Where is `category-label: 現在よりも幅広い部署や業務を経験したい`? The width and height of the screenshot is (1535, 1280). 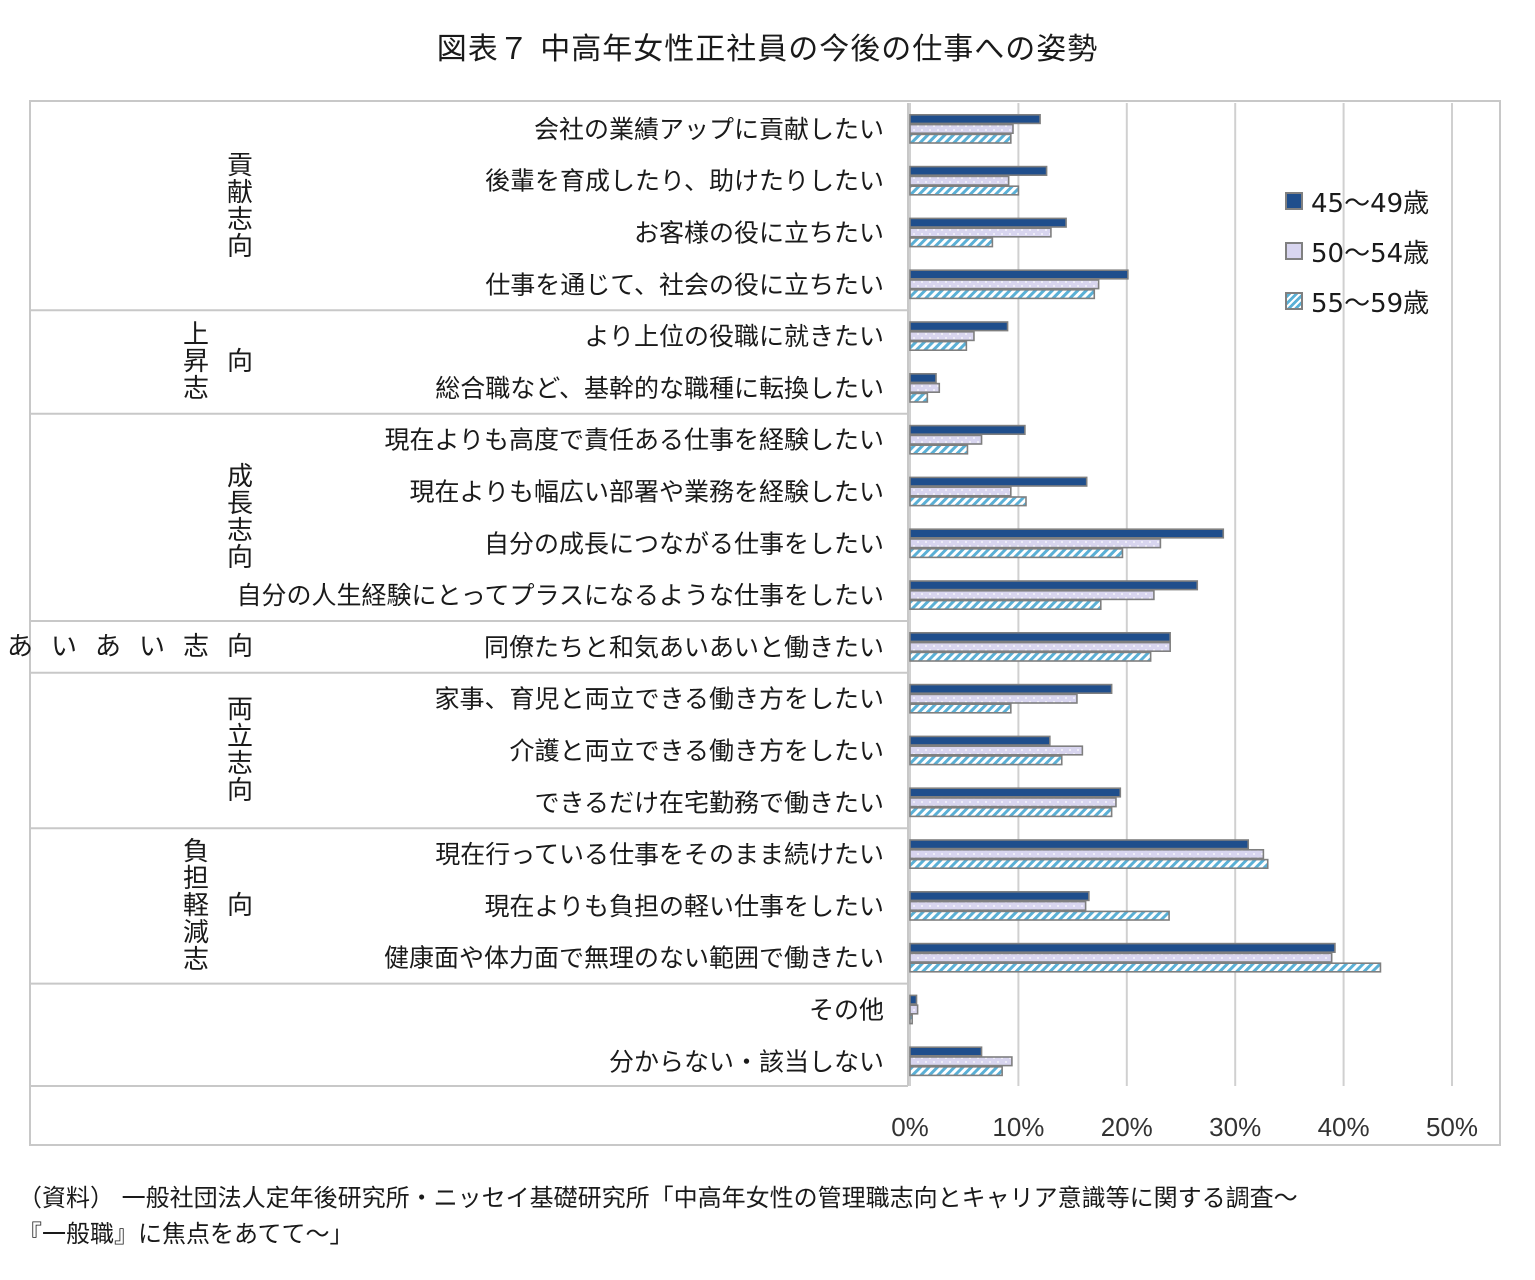
category-label: 現在よりも幅広い部署や業務を経験したい is located at coordinates (646, 492).